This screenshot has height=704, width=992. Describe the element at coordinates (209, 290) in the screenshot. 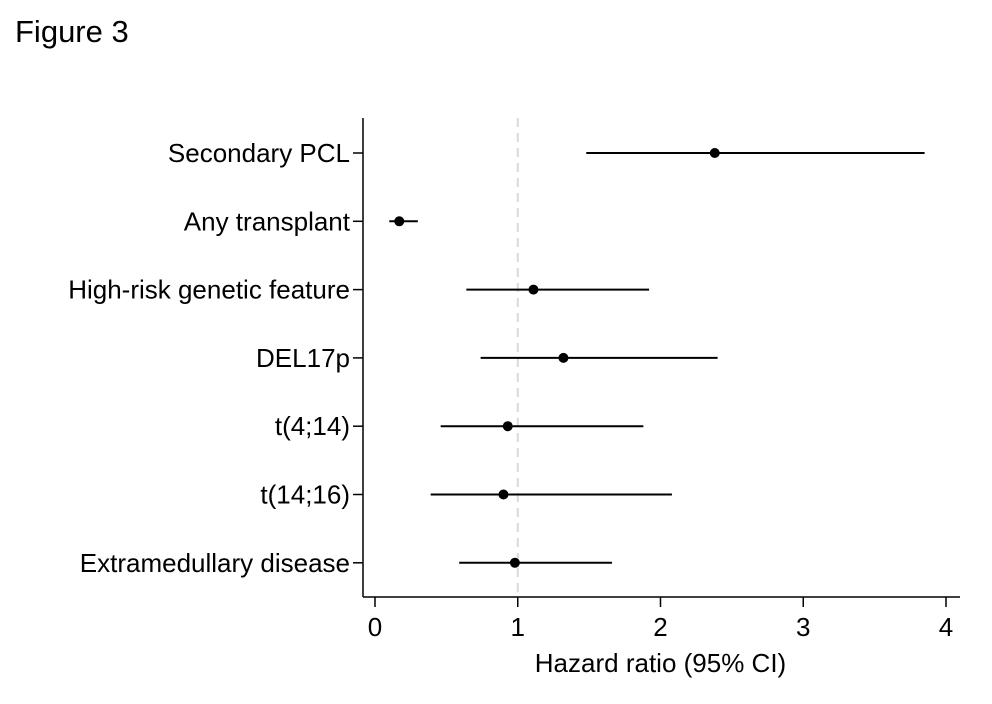

I see `category-label: High-risk genetic feature` at that location.